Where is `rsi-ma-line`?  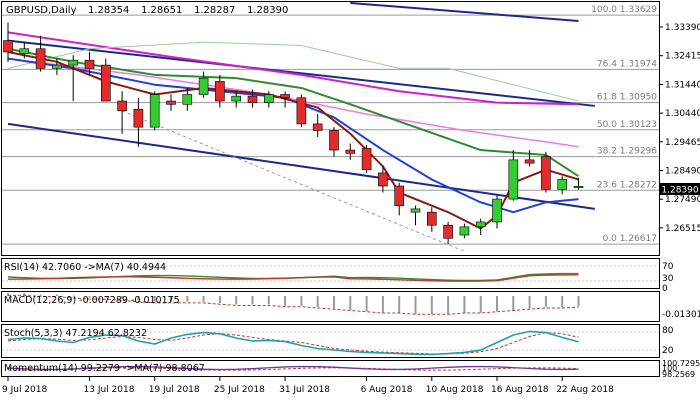 rsi-ma-line is located at coordinates (293, 278).